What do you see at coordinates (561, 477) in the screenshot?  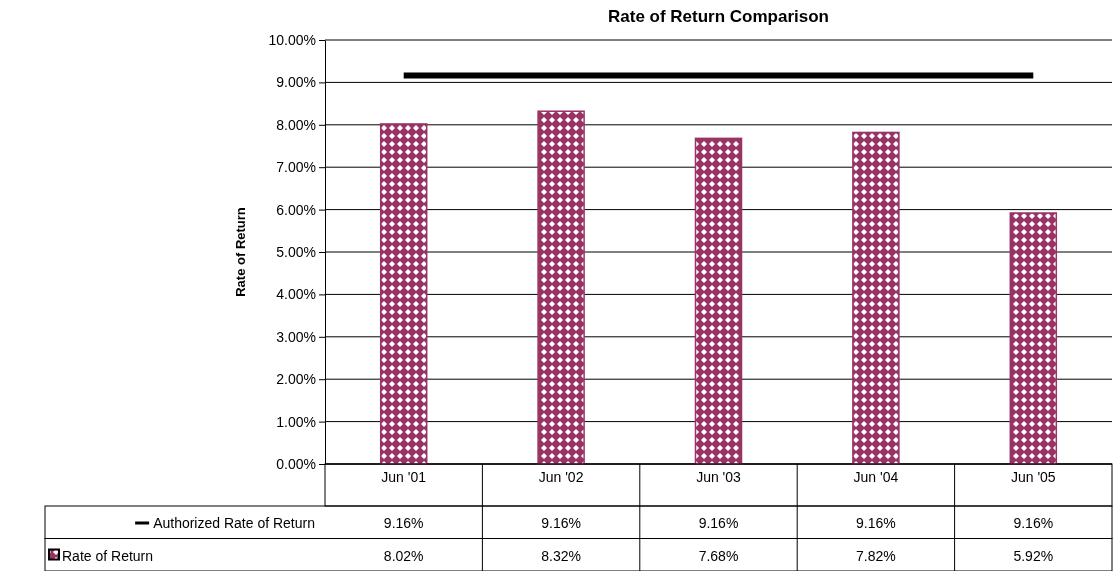 I see `x-tick-label: Jun '02` at bounding box center [561, 477].